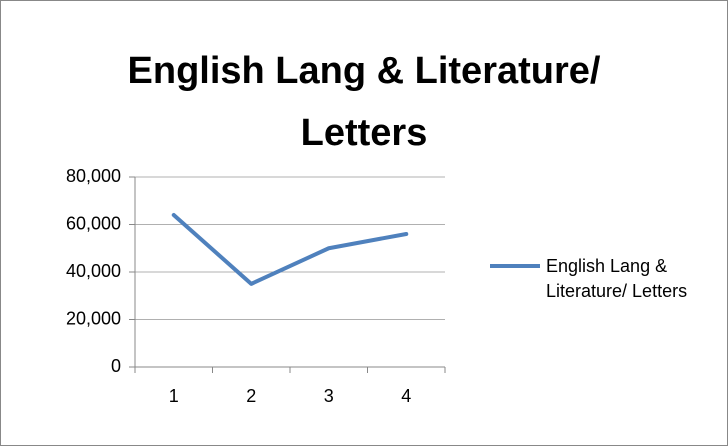  What do you see at coordinates (116, 366) in the screenshot?
I see `y-tick-label: 0` at bounding box center [116, 366].